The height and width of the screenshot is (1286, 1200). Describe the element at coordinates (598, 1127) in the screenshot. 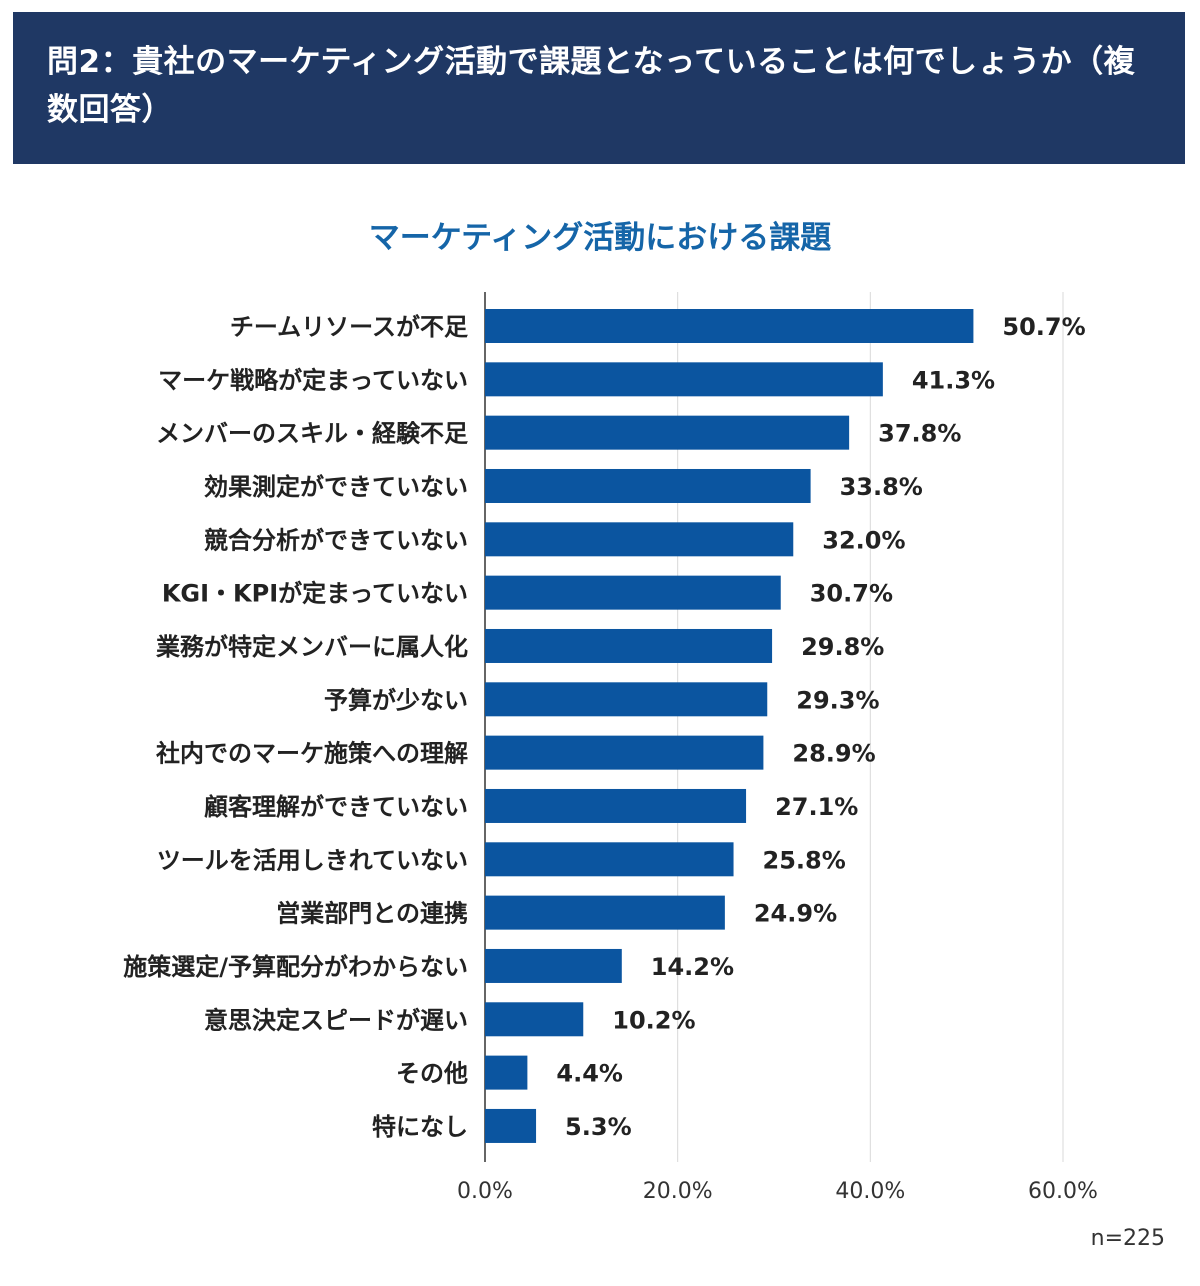

I see `value-label: 5.3%` at that location.